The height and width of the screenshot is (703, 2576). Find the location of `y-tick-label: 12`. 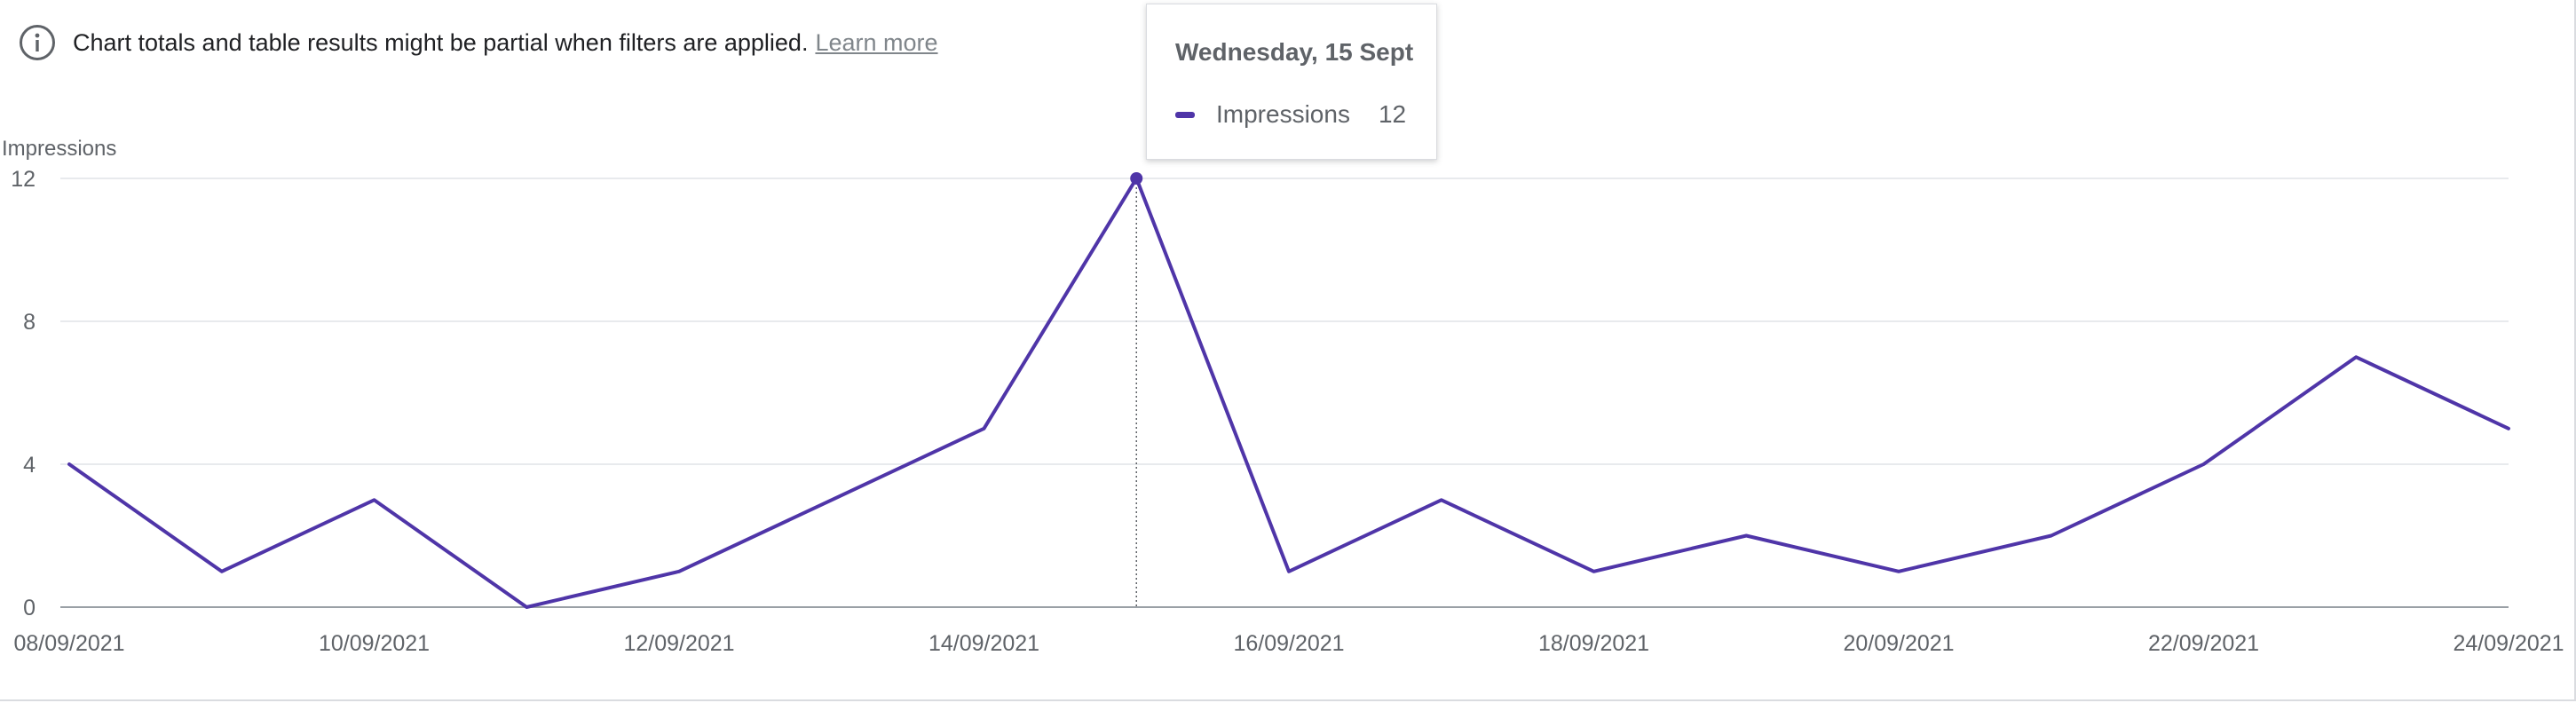

y-tick-label: 12 is located at coordinates (23, 179).